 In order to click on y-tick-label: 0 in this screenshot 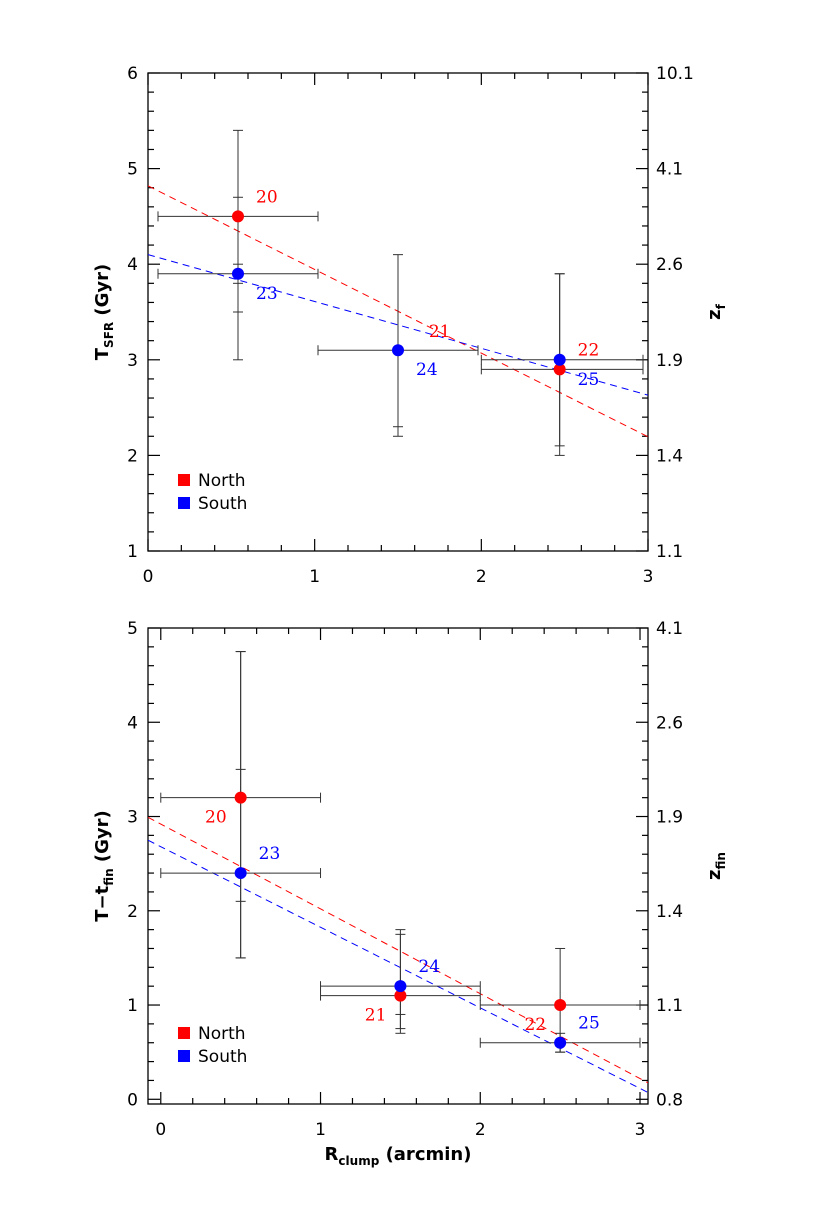, I will do `click(132, 1100)`.